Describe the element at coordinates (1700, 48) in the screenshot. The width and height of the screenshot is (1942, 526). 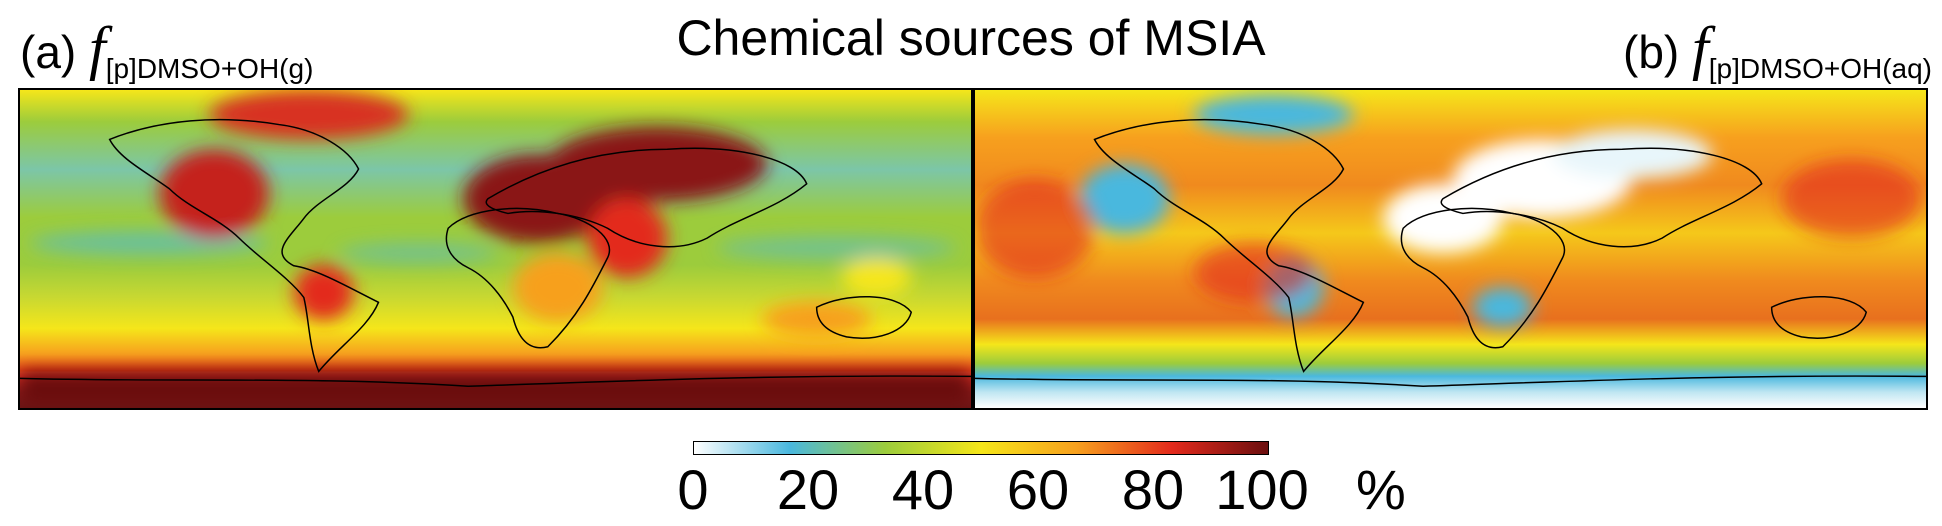
I see `panel-b-symbol: f` at that location.